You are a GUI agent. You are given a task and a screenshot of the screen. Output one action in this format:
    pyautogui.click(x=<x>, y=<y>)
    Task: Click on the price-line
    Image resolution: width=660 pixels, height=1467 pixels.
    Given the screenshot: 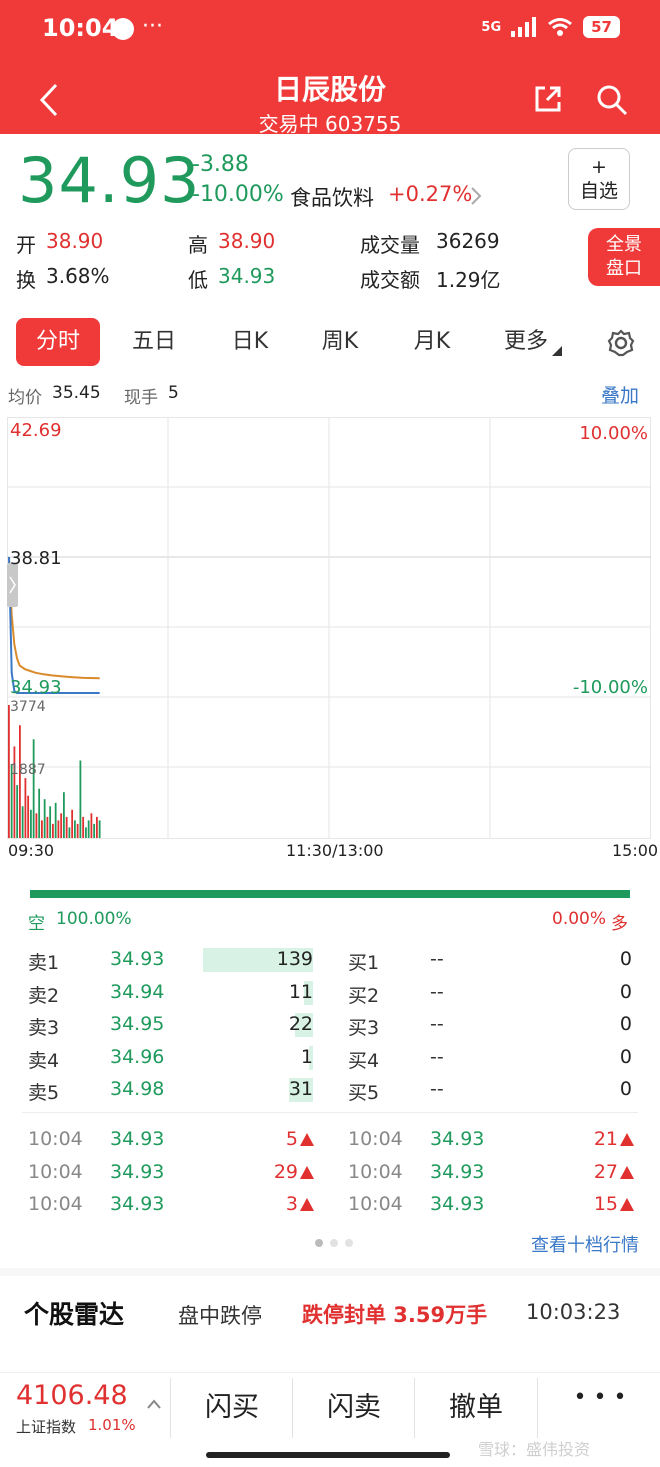 What is the action you would take?
    pyautogui.click(x=54, y=625)
    